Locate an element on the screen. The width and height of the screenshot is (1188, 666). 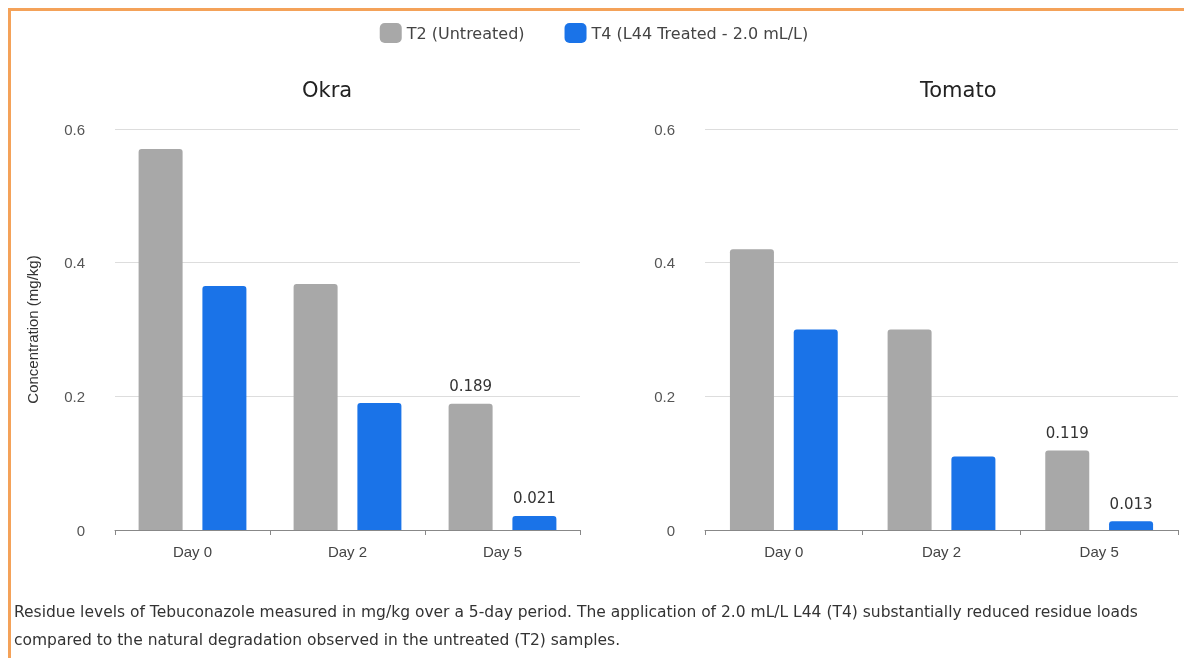
data-label: 0.013 is located at coordinates (1131, 503).